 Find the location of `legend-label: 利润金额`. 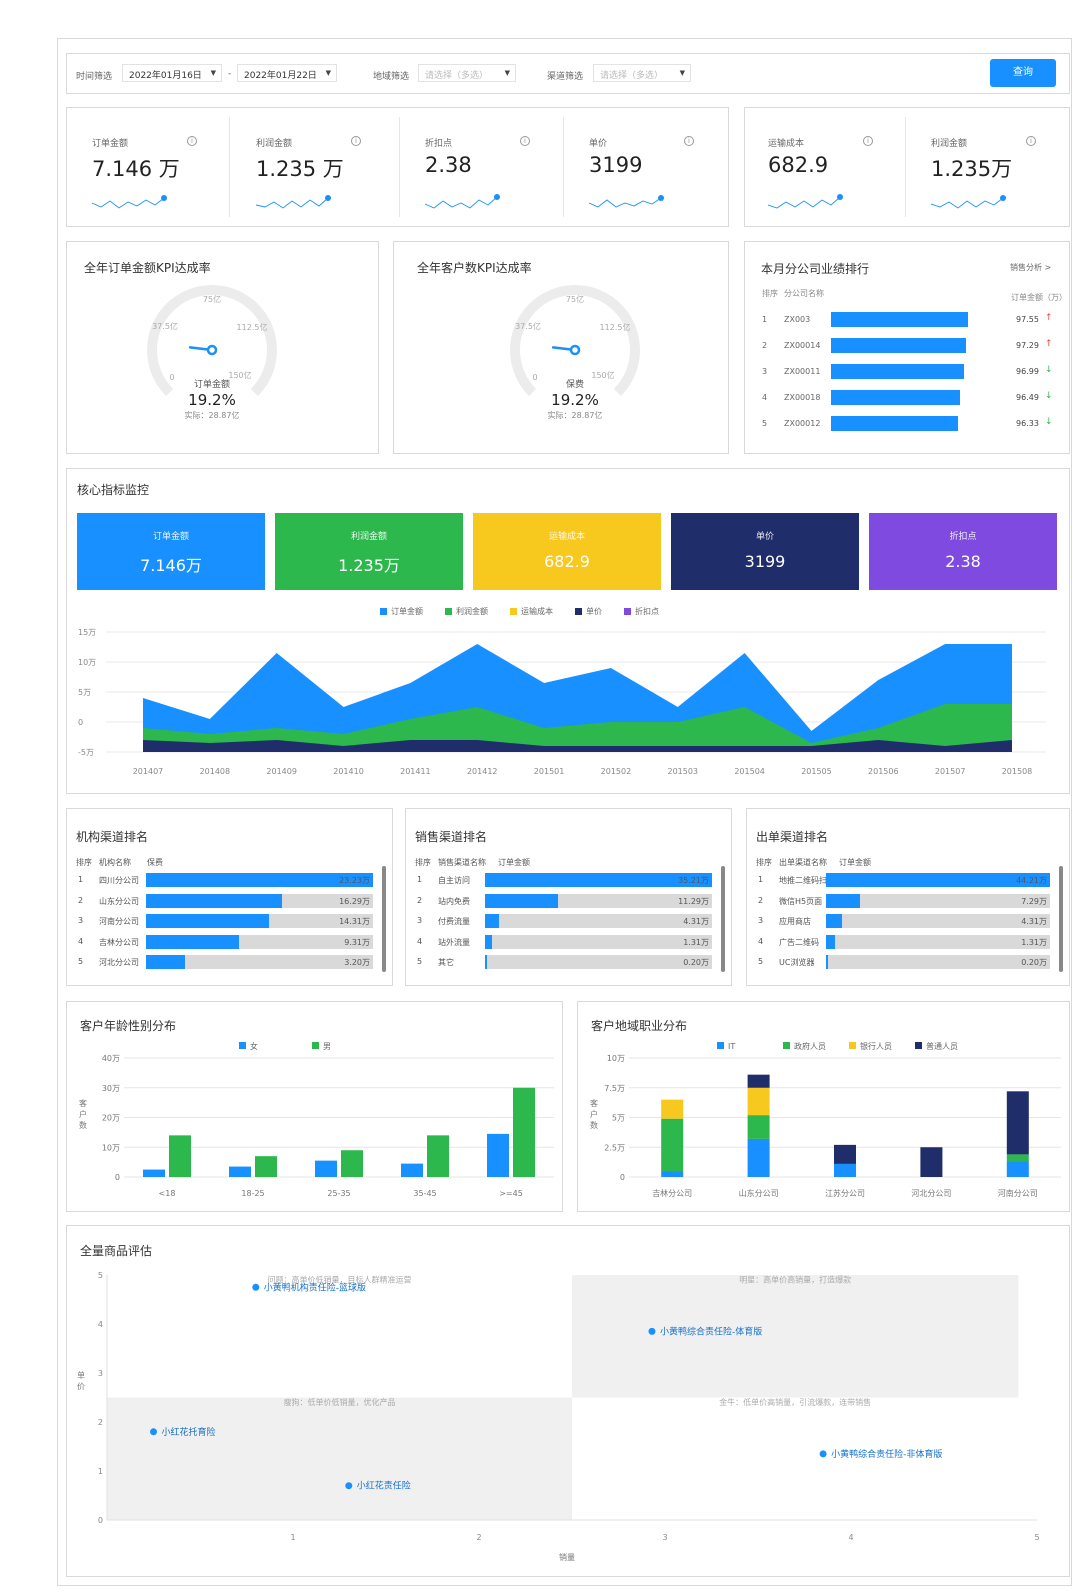

legend-label: 利润金额 is located at coordinates (472, 611).